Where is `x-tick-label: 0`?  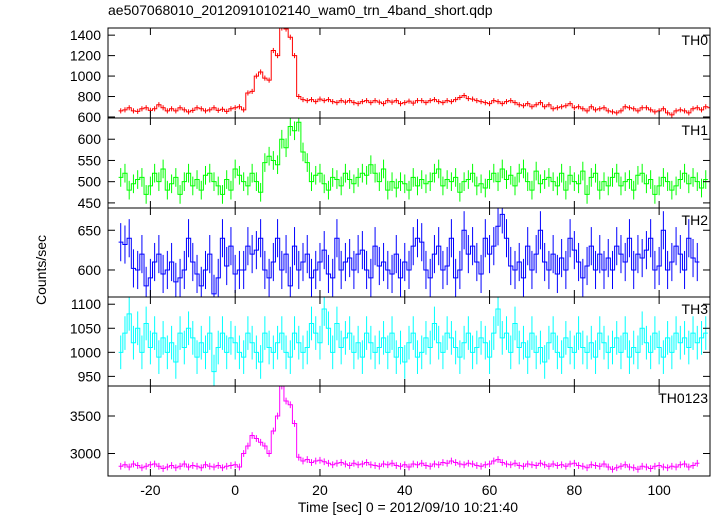
x-tick-label: 0 is located at coordinates (235, 490).